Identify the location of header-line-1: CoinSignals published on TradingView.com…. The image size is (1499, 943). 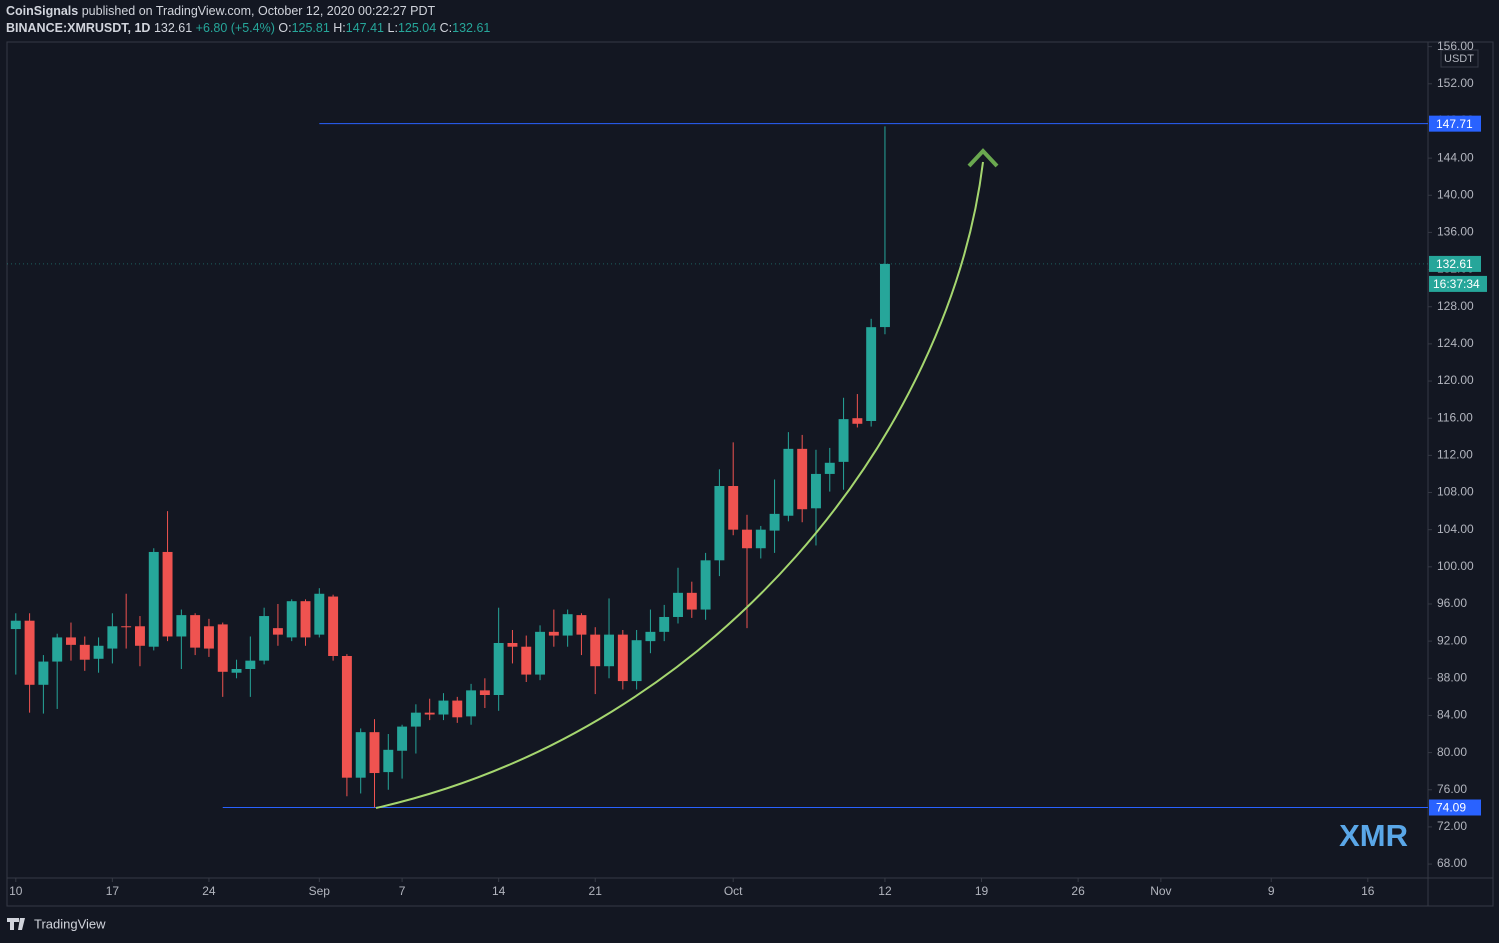
(221, 11).